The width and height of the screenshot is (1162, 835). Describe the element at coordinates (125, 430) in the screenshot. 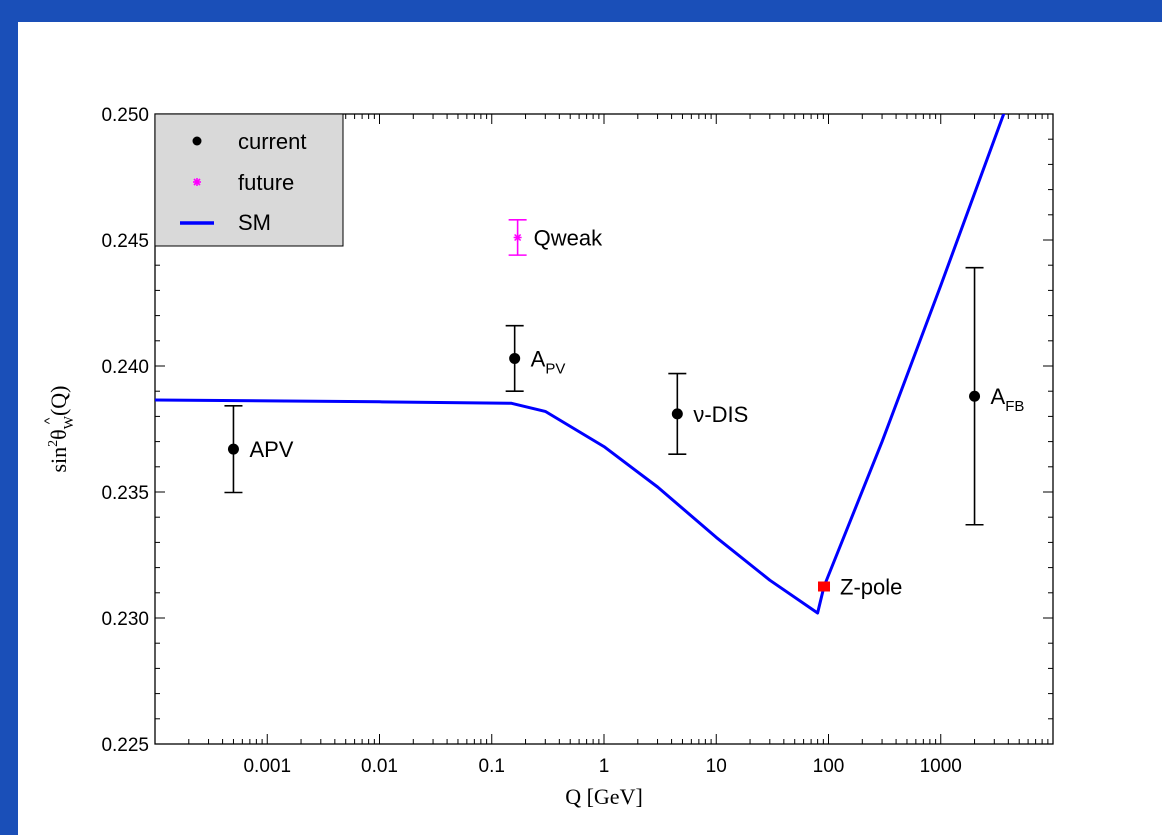

I see `y-tick-labels: 0.225 0.230 0.235 0.240 0.245 0.250` at that location.